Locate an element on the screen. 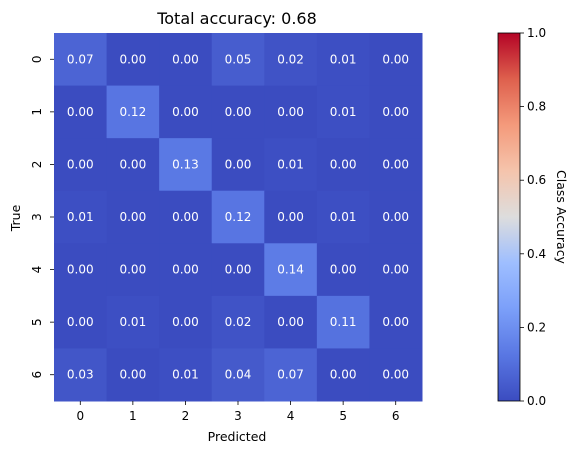 The image size is (577, 455). cell-value-label: 0.03 is located at coordinates (80, 375).